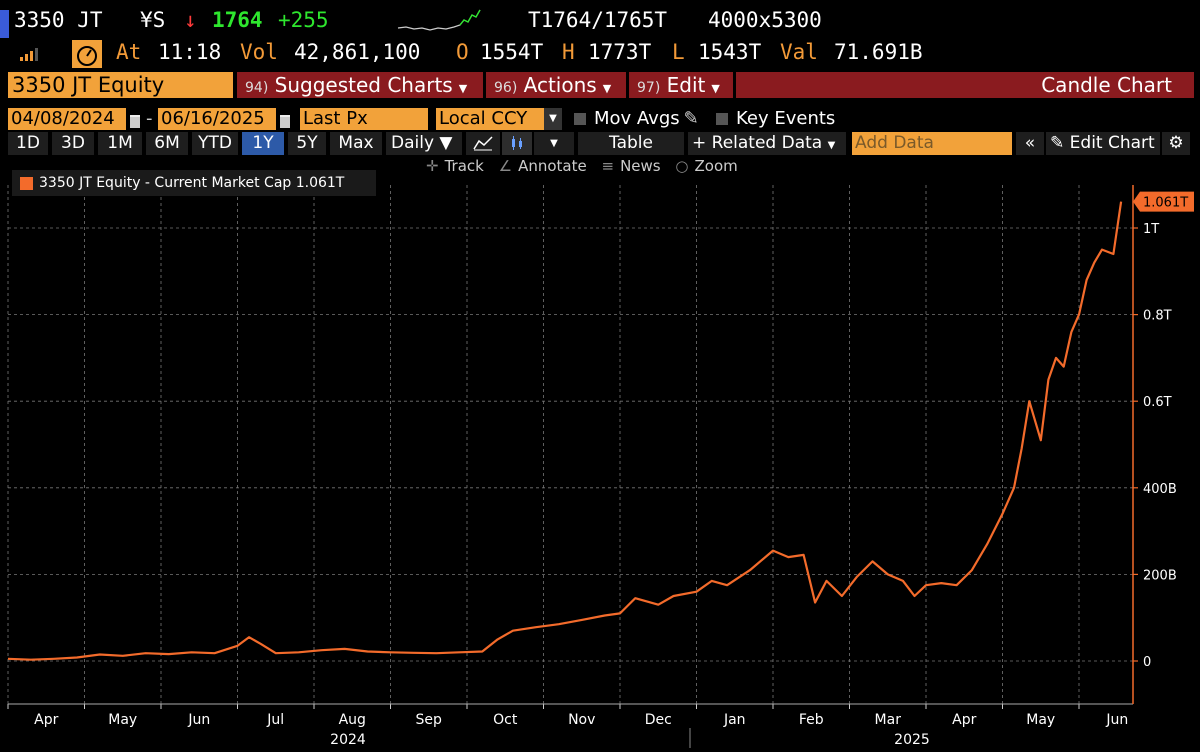 The height and width of the screenshot is (752, 1200). What do you see at coordinates (462, 52) in the screenshot?
I see `open-label: O` at bounding box center [462, 52].